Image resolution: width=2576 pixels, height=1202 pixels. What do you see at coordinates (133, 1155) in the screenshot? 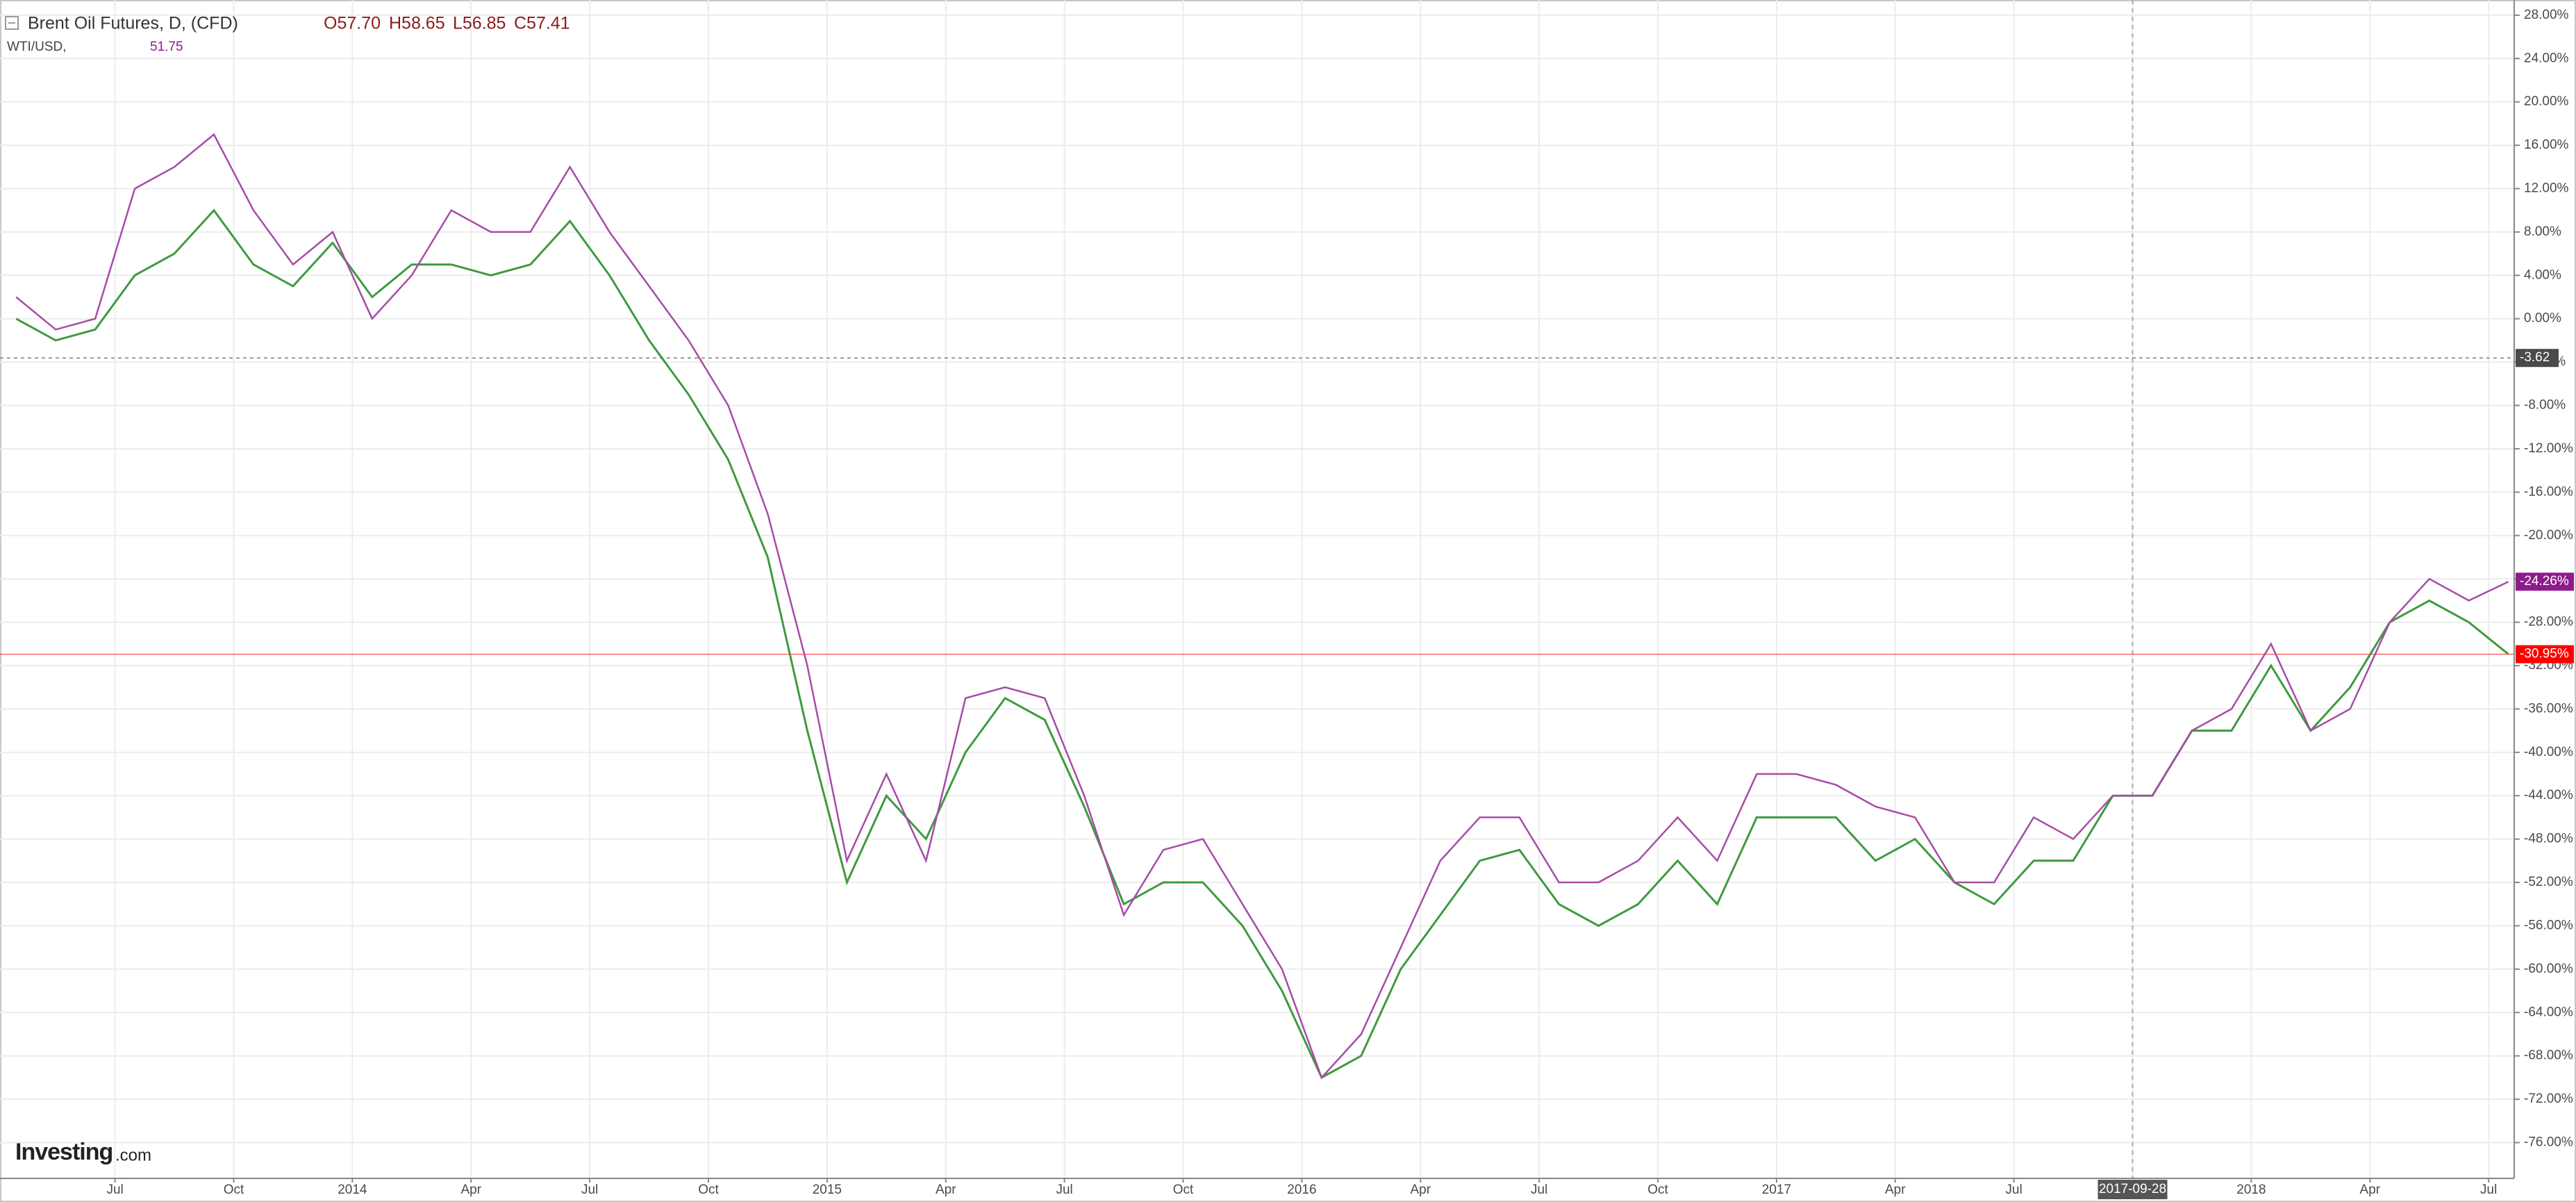
I see `logo-suffix: .com` at bounding box center [133, 1155].